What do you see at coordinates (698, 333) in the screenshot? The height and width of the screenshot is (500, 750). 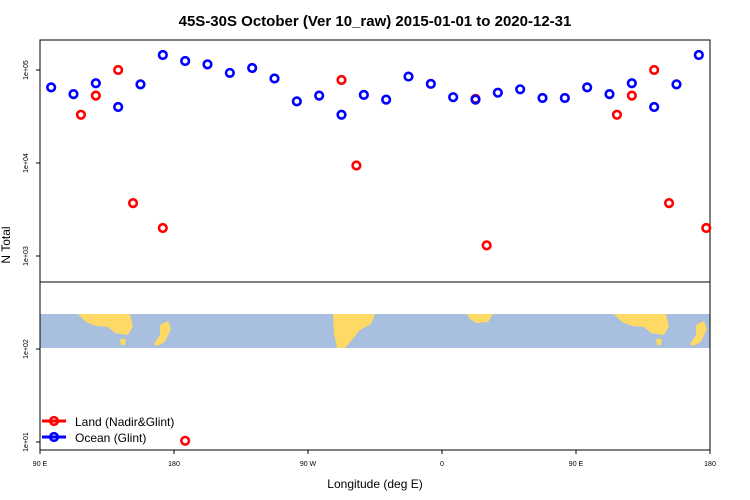 I see `land-new-zealand-repeat` at bounding box center [698, 333].